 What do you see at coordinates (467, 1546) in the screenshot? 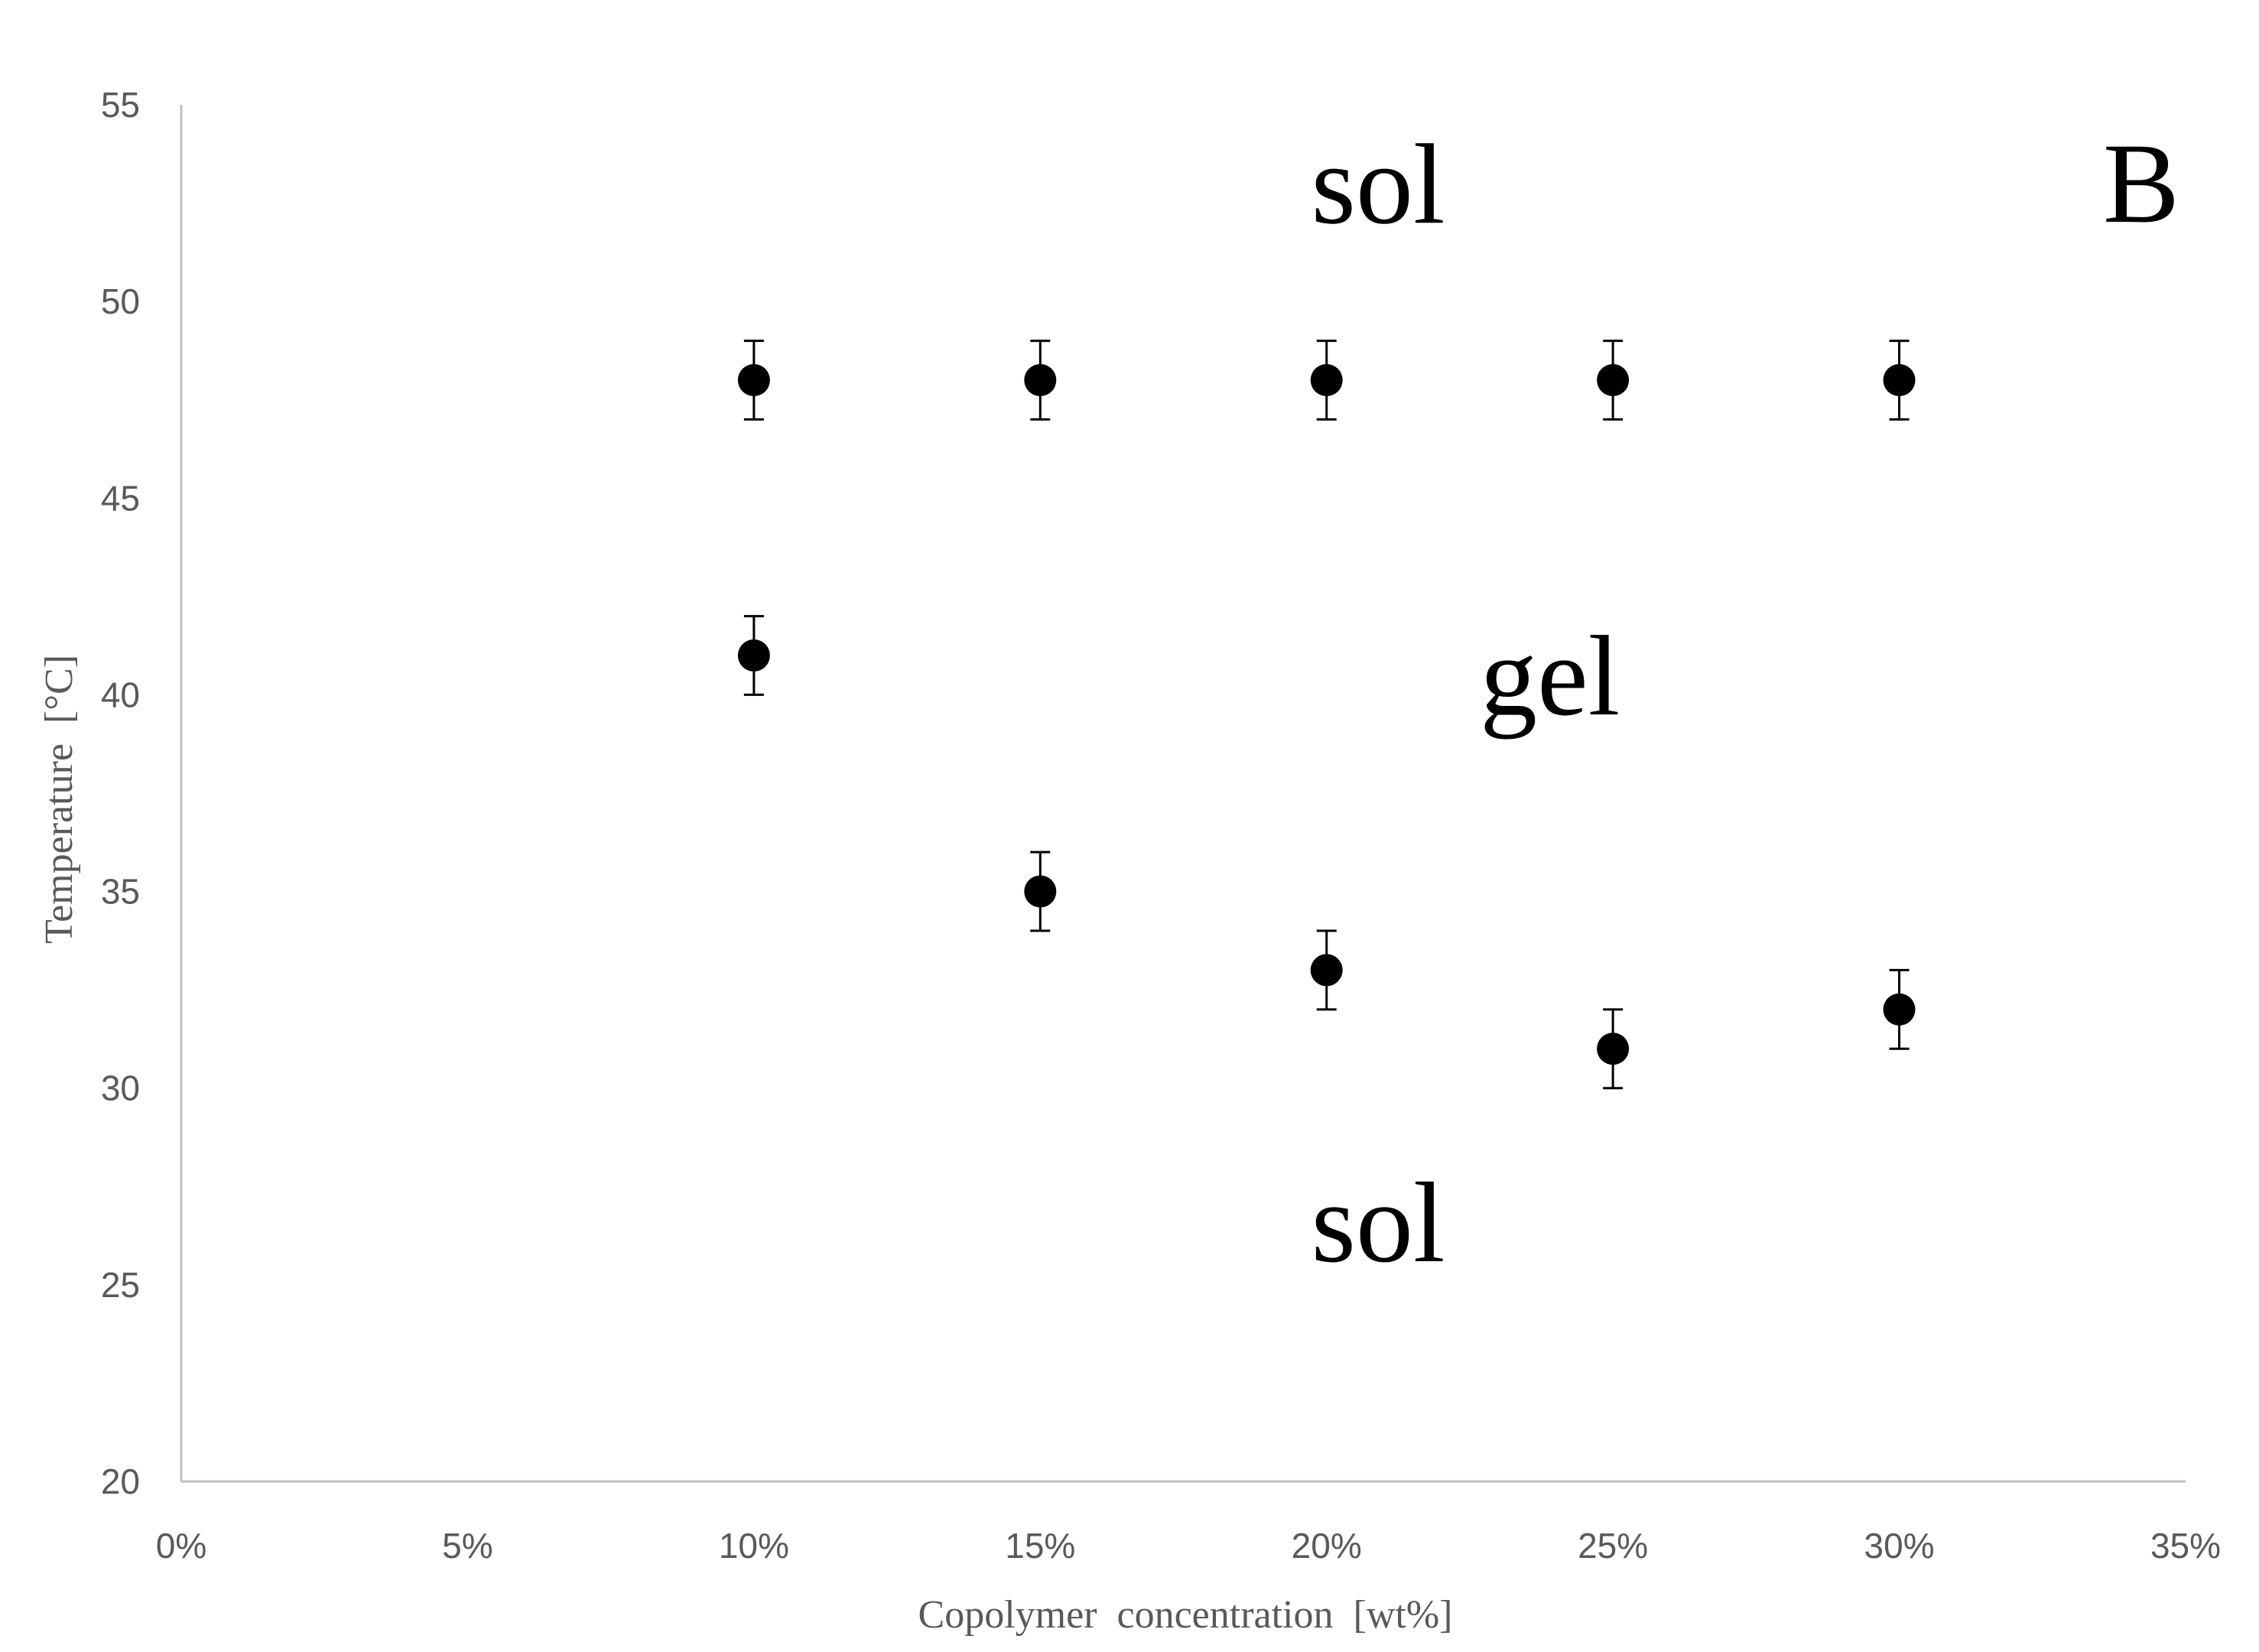
I see `x-tick-label: 5%` at bounding box center [467, 1546].